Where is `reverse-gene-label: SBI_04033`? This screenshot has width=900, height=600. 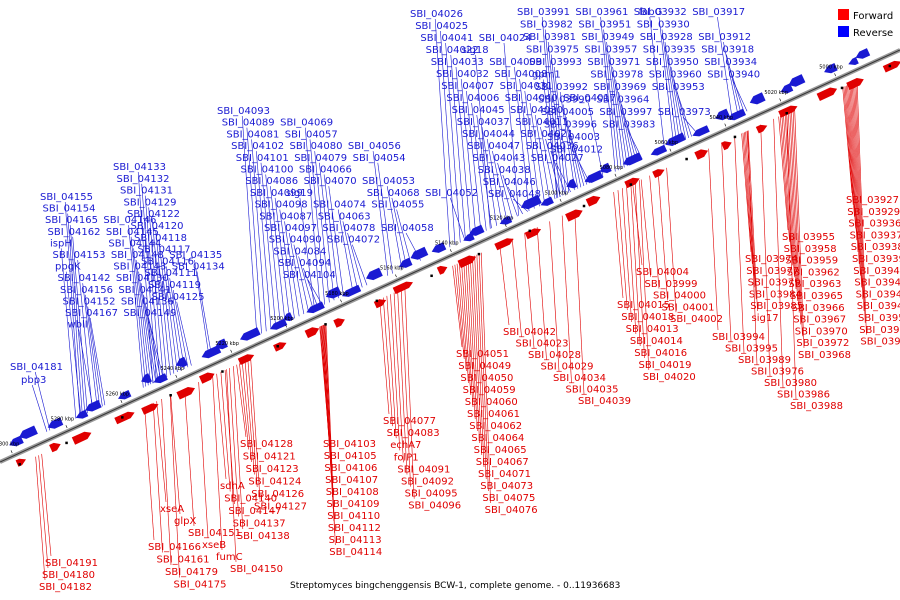
reverse-gene-label: SBI_04033 is located at coordinates (457, 62).